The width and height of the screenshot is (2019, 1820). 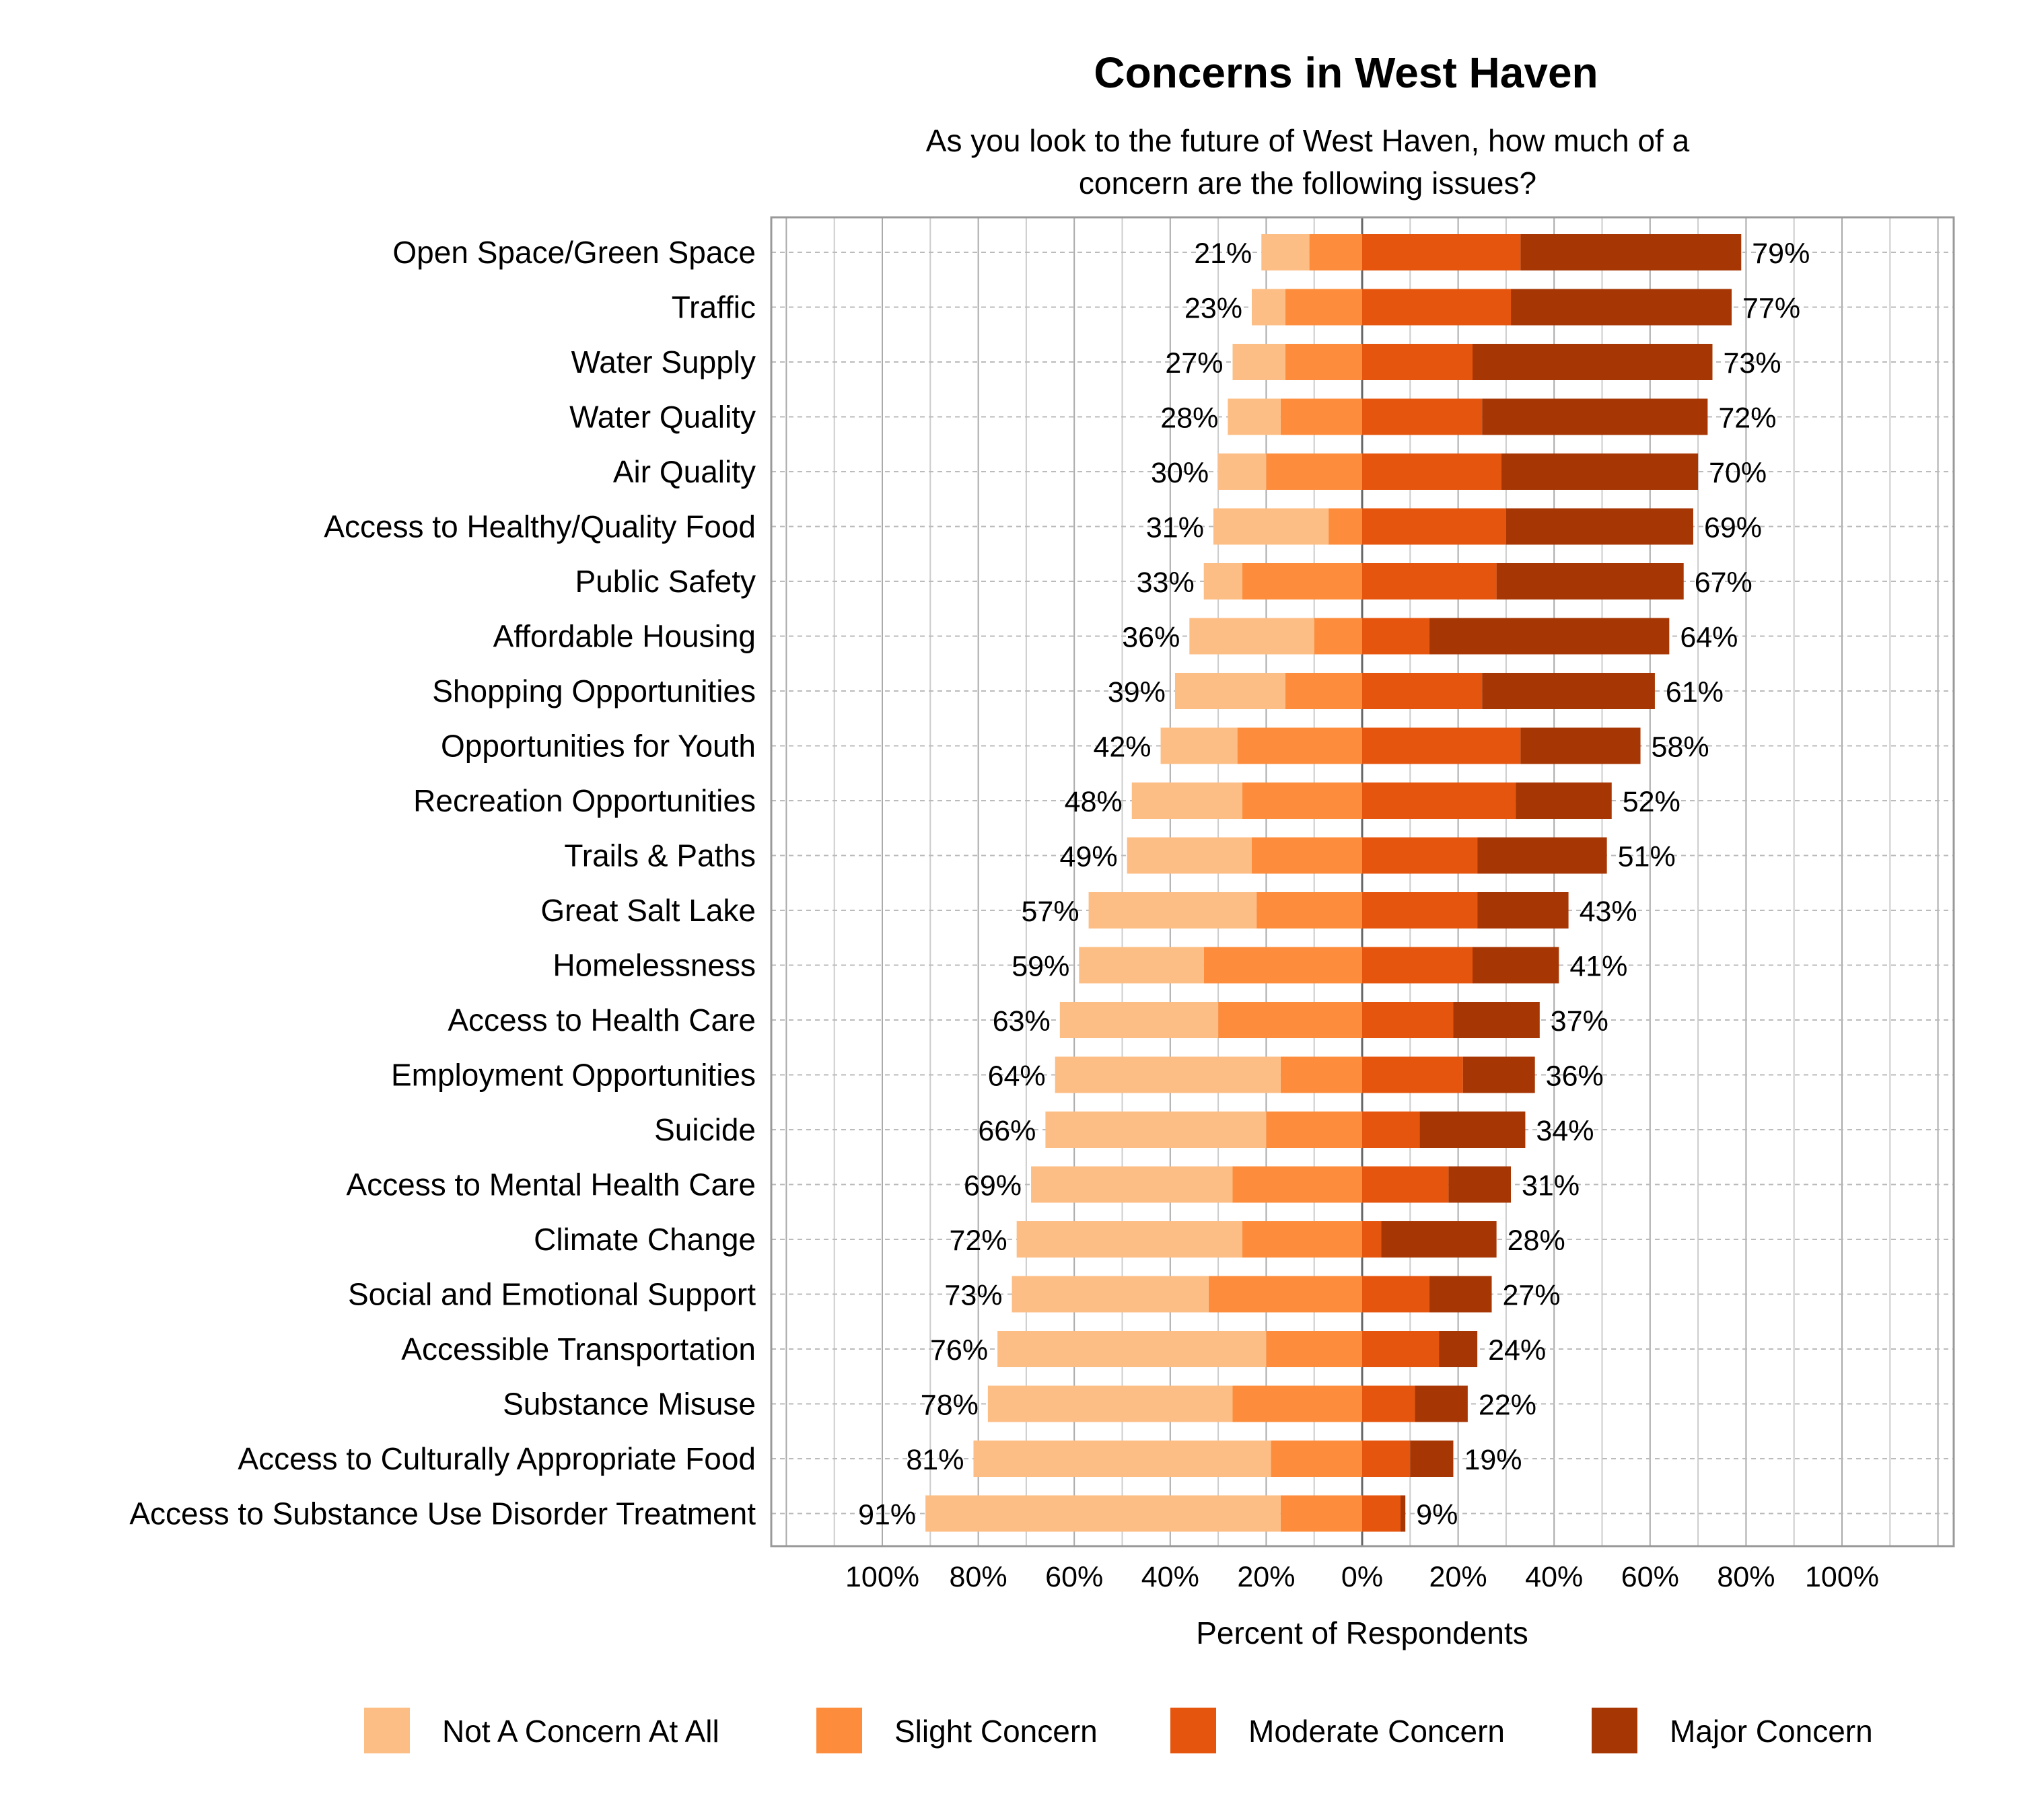 What do you see at coordinates (1733, 528) in the screenshot?
I see `right-total-label: 69%` at bounding box center [1733, 528].